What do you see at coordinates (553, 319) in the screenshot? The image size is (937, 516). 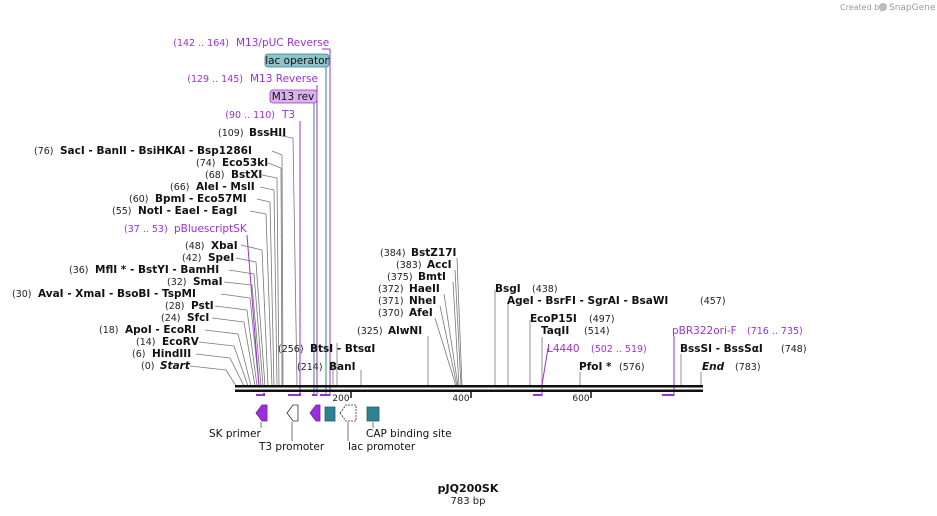 I see `site-name: EcoP15I` at bounding box center [553, 319].